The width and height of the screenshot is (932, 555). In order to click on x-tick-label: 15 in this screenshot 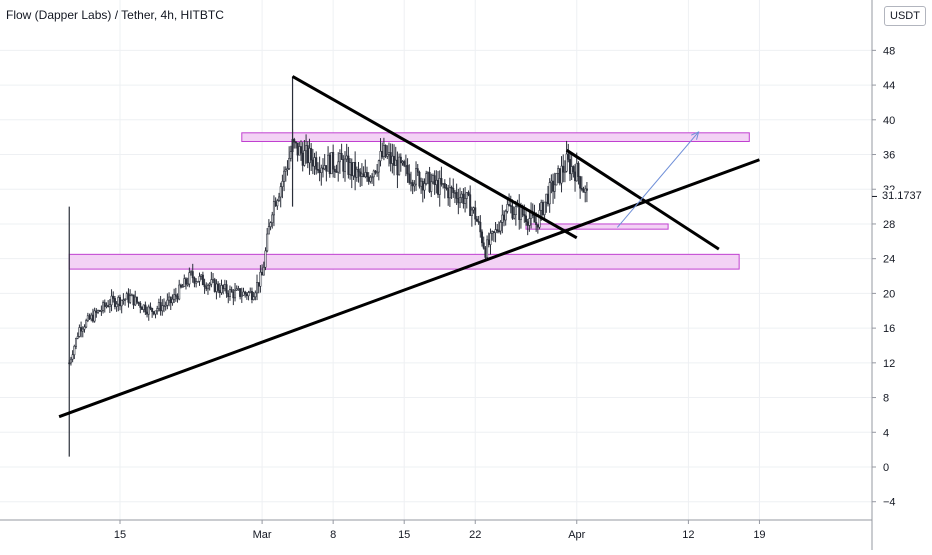, I will do `click(120, 535)`.